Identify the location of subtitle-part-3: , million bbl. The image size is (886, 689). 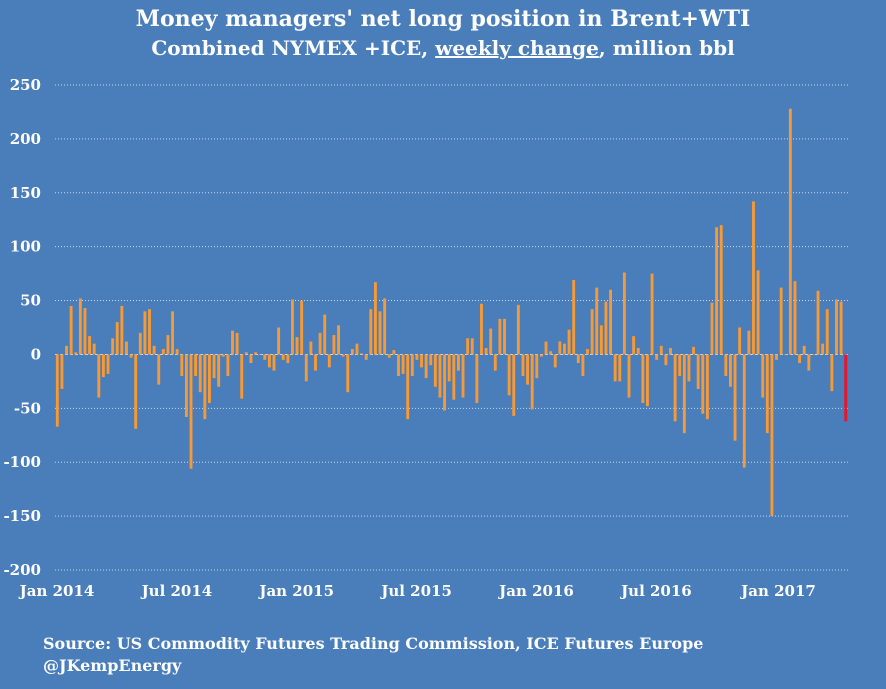
(666, 48).